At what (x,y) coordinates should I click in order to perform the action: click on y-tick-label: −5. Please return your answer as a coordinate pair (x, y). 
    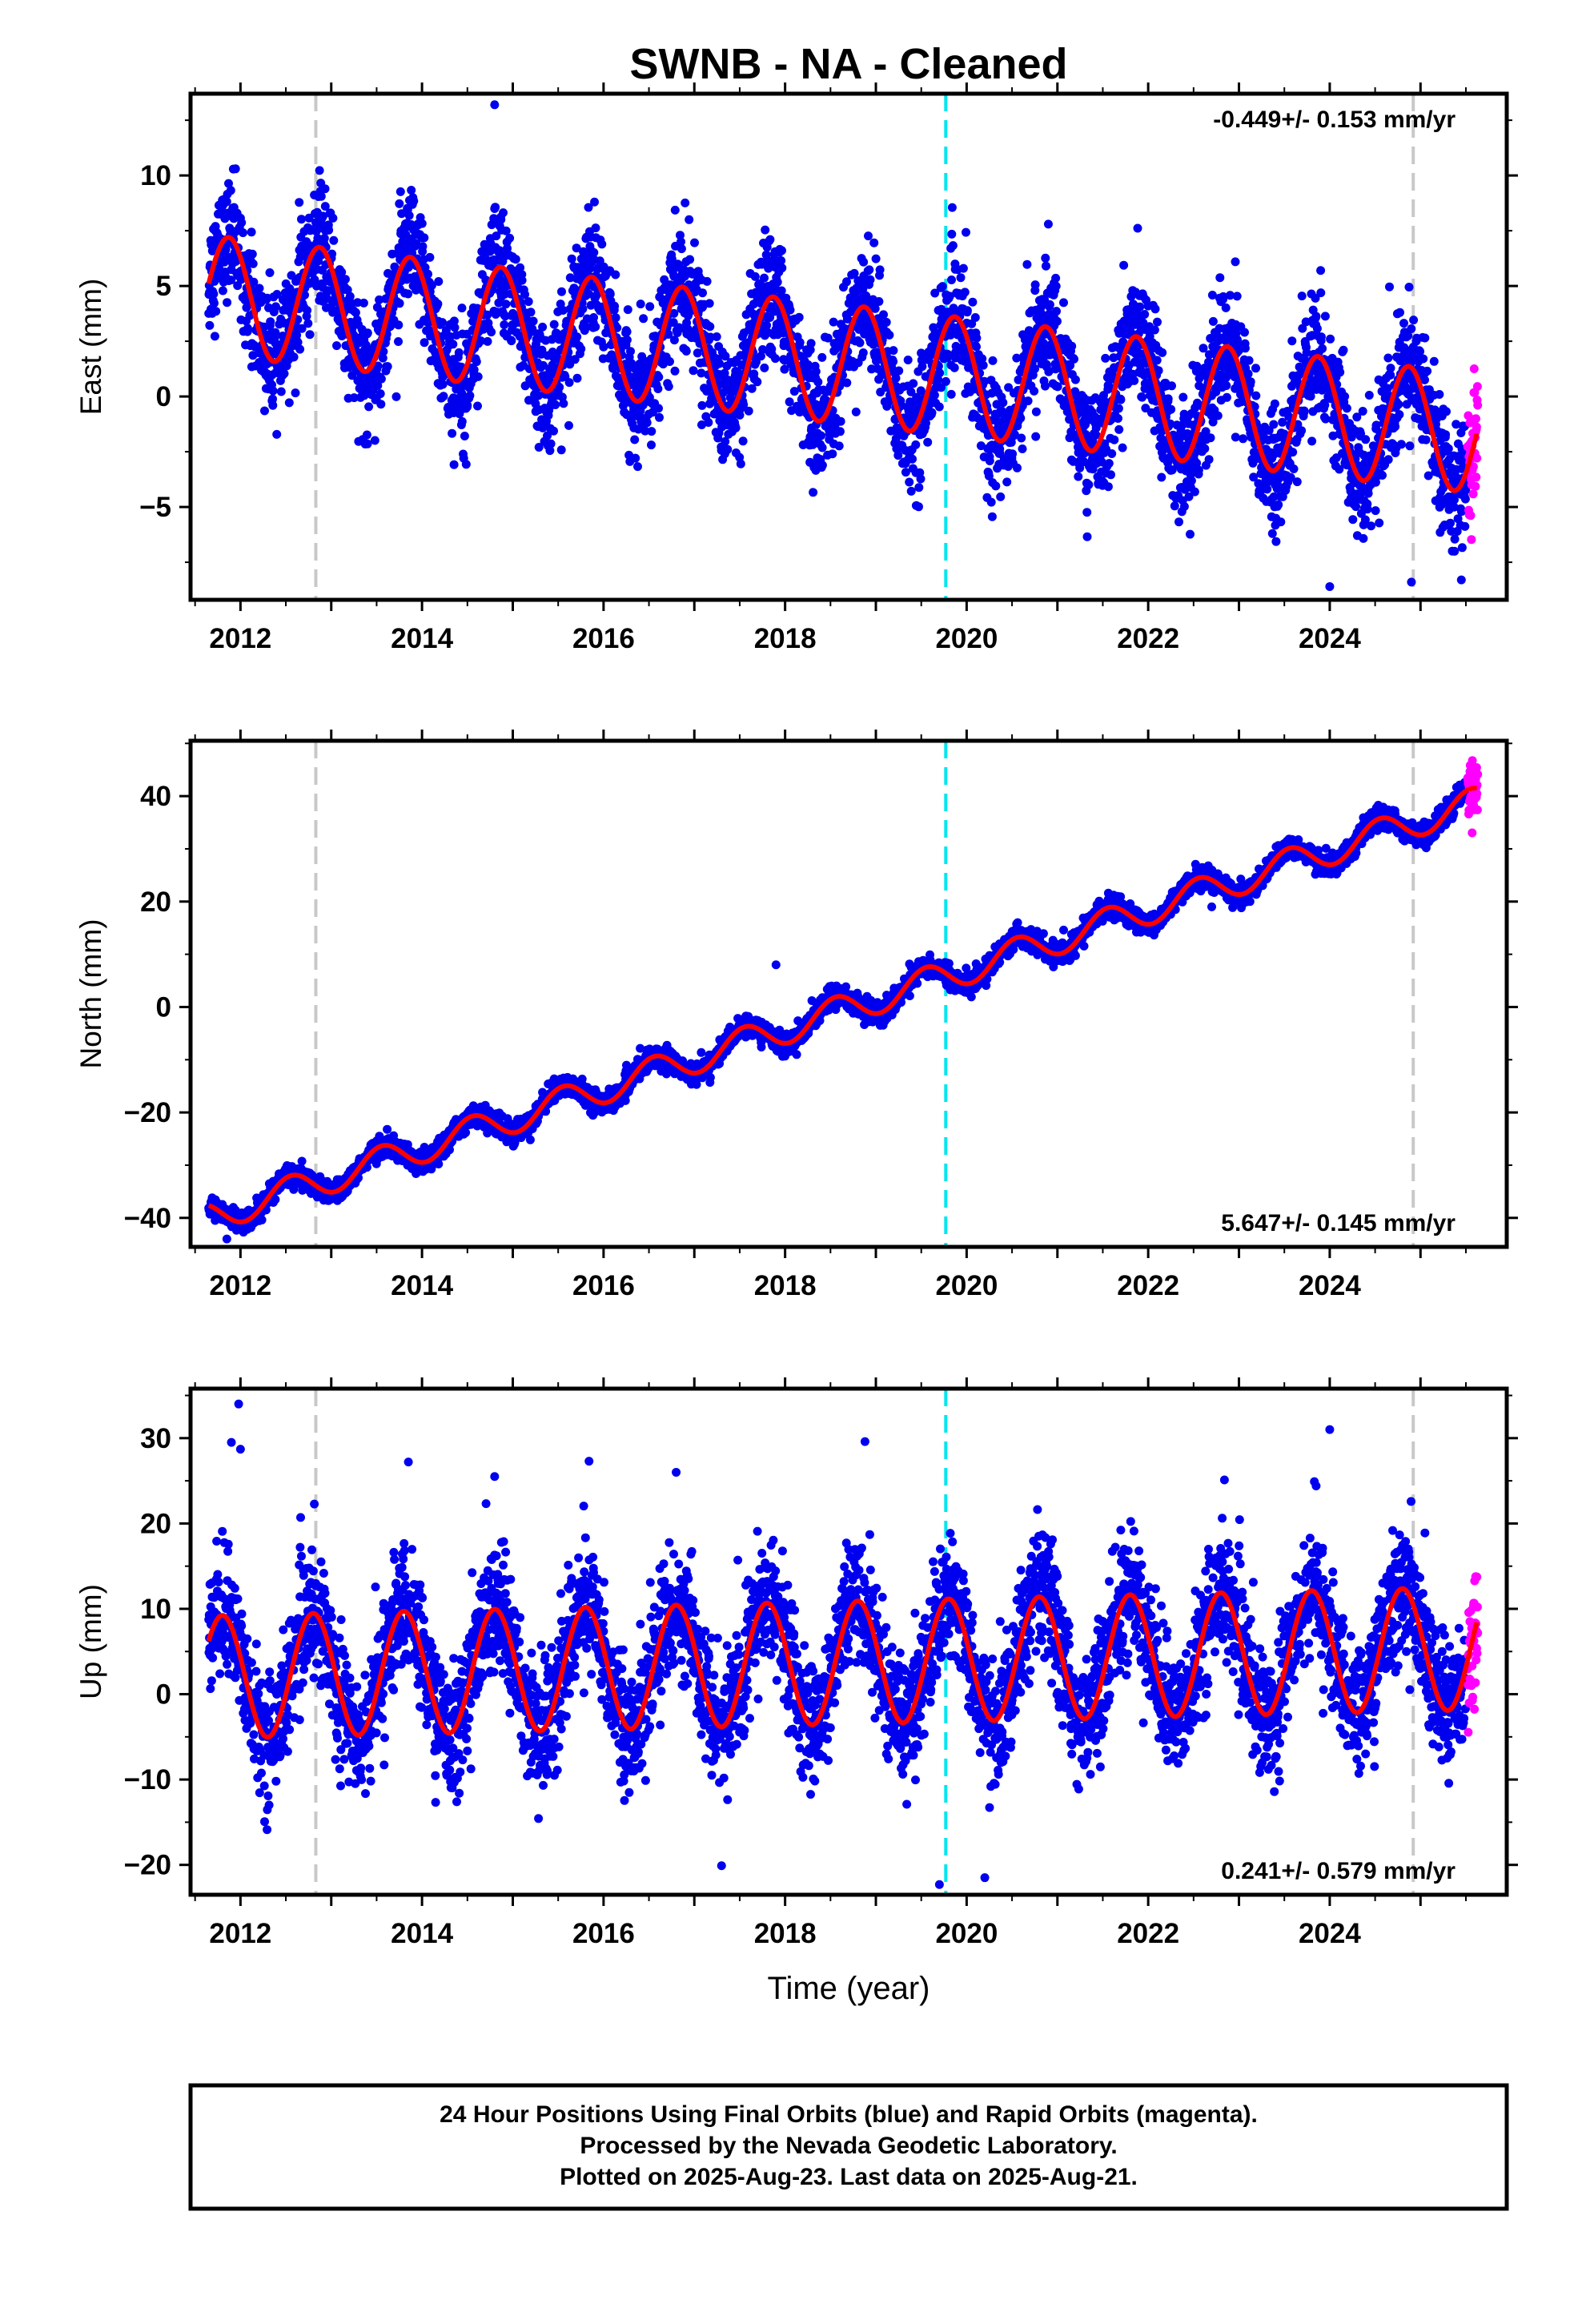
    Looking at the image, I should click on (155, 507).